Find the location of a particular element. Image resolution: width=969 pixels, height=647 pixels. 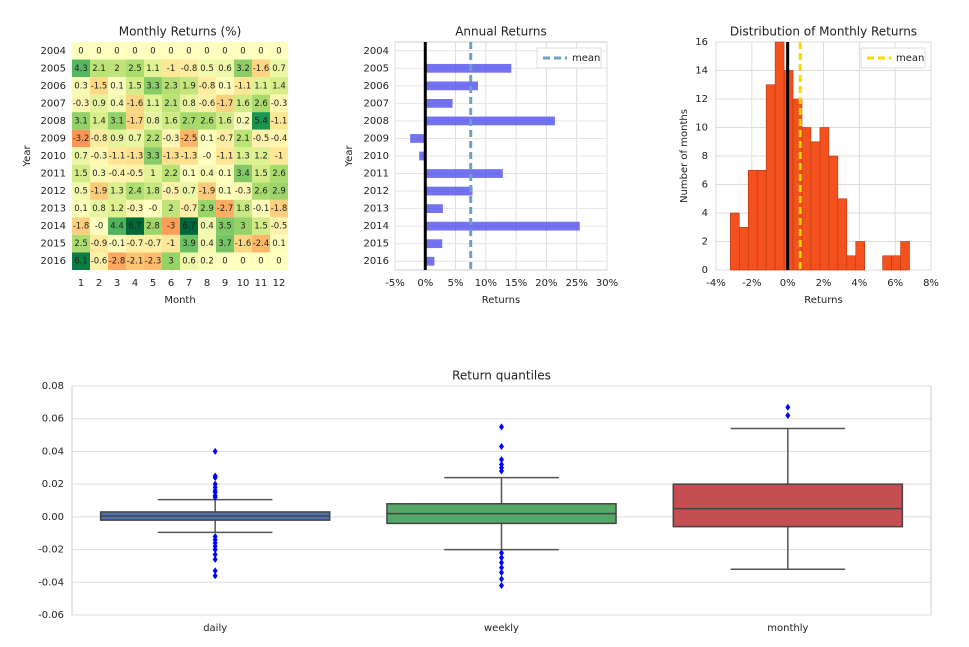

cell-label: 3.9 is located at coordinates (189, 244).